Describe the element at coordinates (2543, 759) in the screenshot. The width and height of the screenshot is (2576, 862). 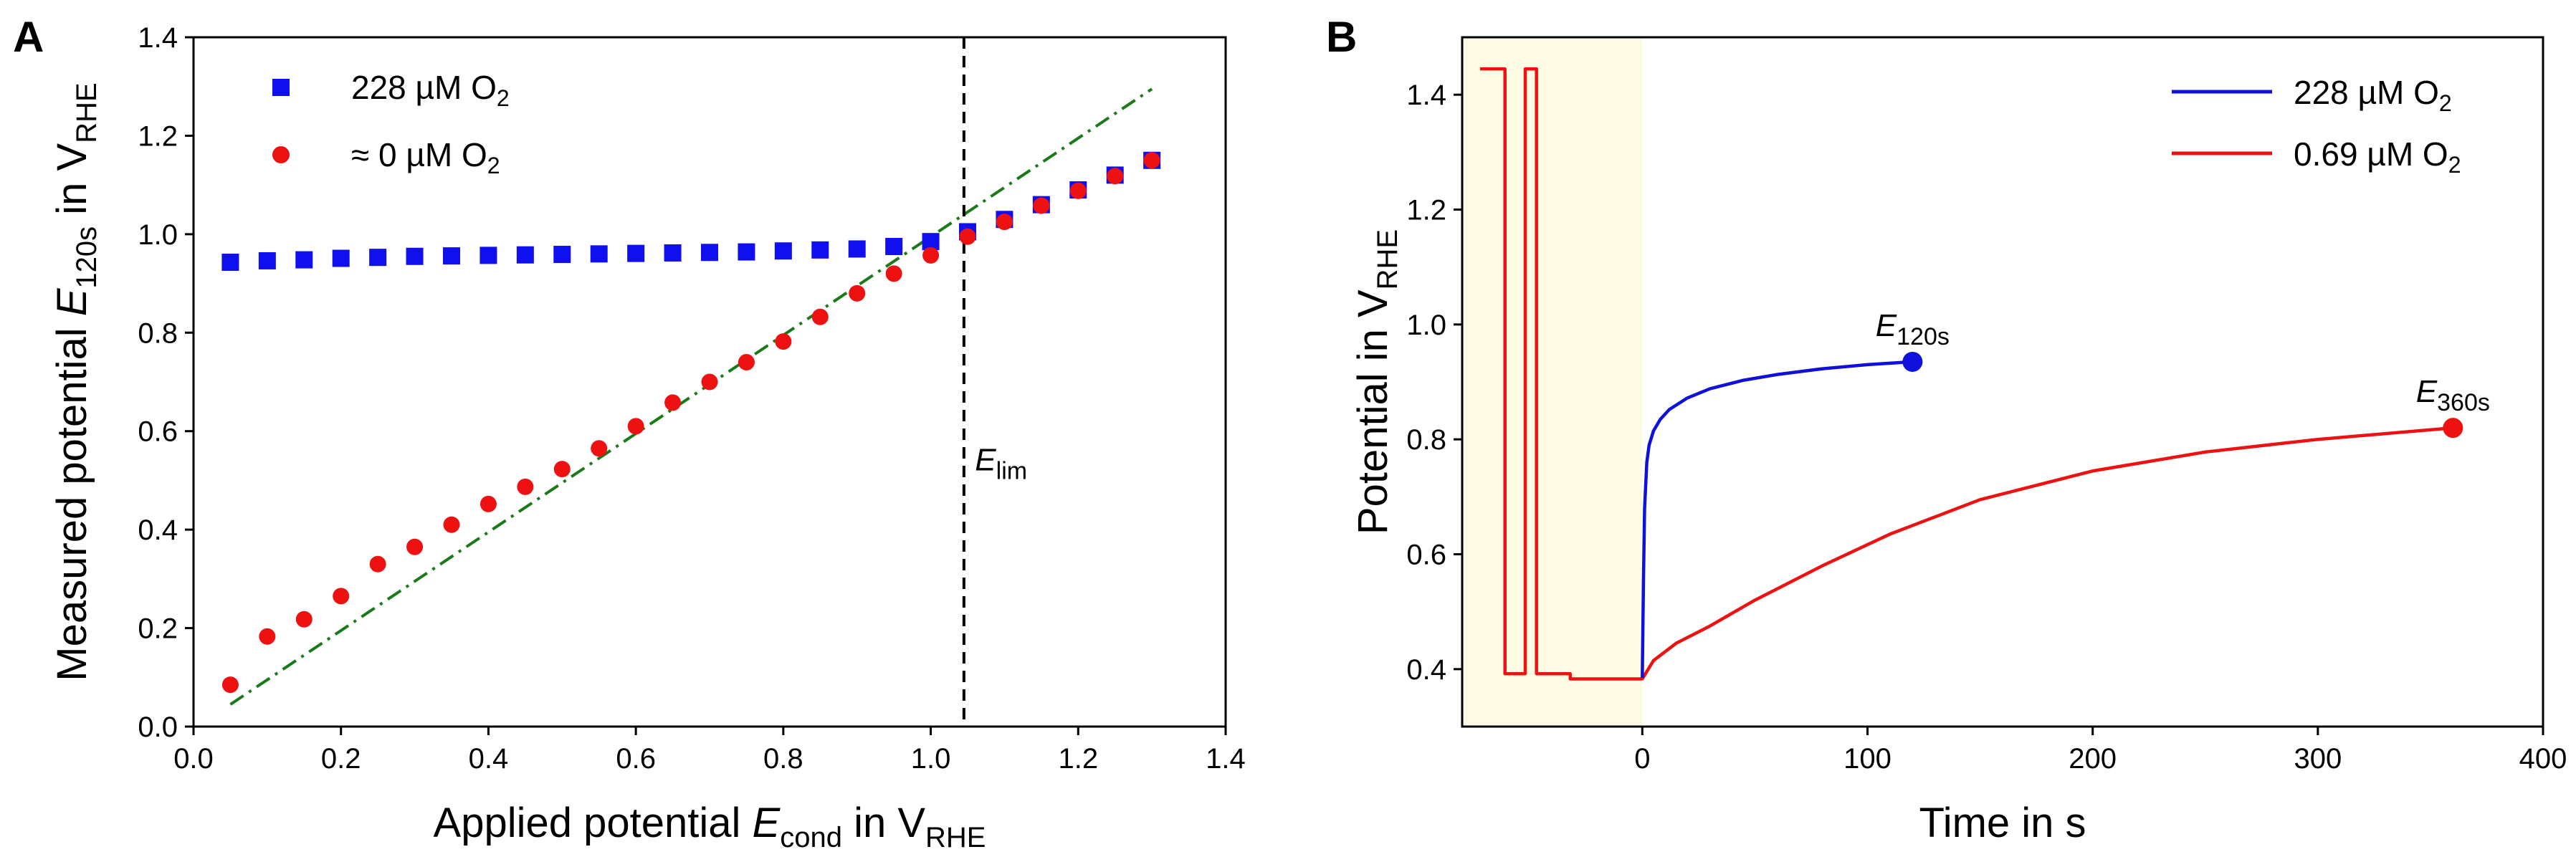
I see `x-tick-label: 400` at that location.